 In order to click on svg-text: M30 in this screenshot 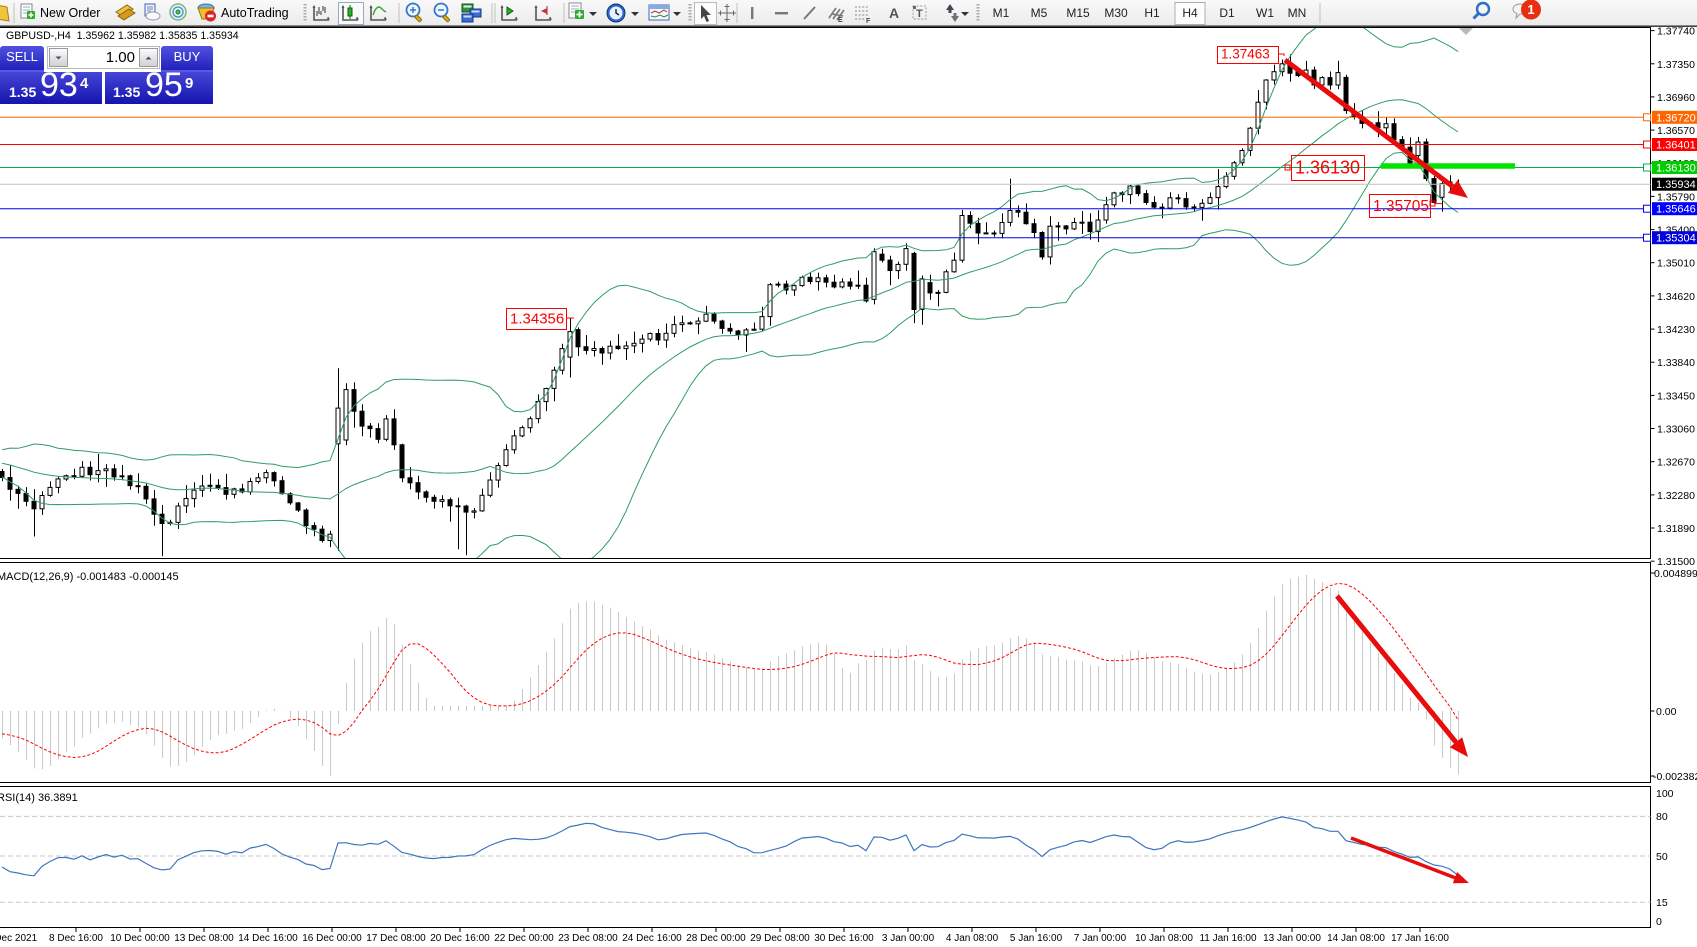, I will do `click(1116, 13)`.